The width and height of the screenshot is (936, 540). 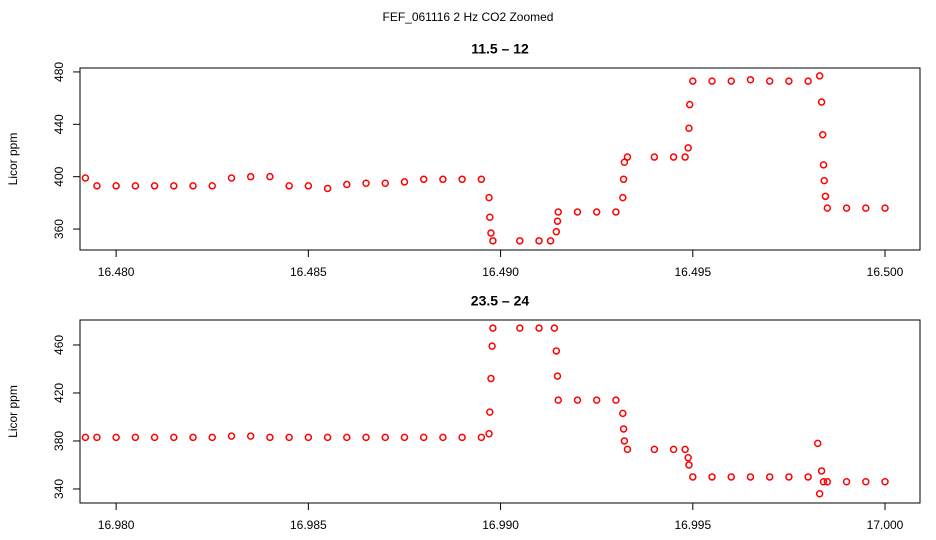 I want to click on figure-title: FEF_061116 2 Hz CO2 Zoomed, so click(x=468, y=17).